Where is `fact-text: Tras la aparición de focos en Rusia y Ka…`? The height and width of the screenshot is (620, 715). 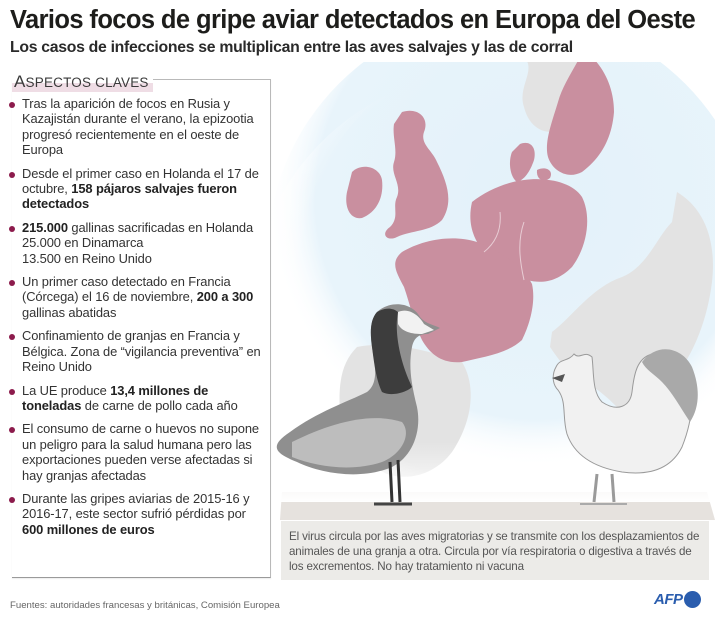 fact-text: Tras la aparición de focos en Rusia y Ka… is located at coordinates (138, 127).